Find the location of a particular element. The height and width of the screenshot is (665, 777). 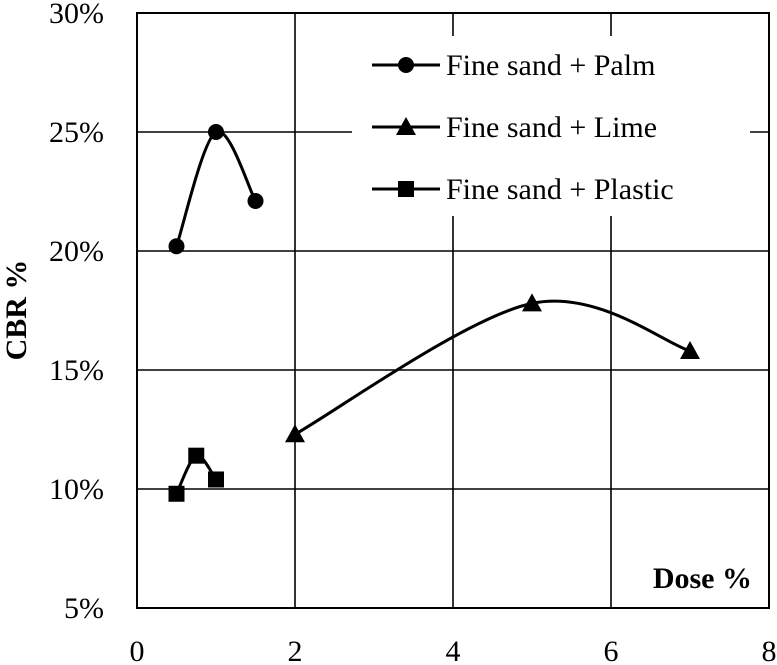

legend-item: Fine sand + Plastic is located at coordinates (523, 189).